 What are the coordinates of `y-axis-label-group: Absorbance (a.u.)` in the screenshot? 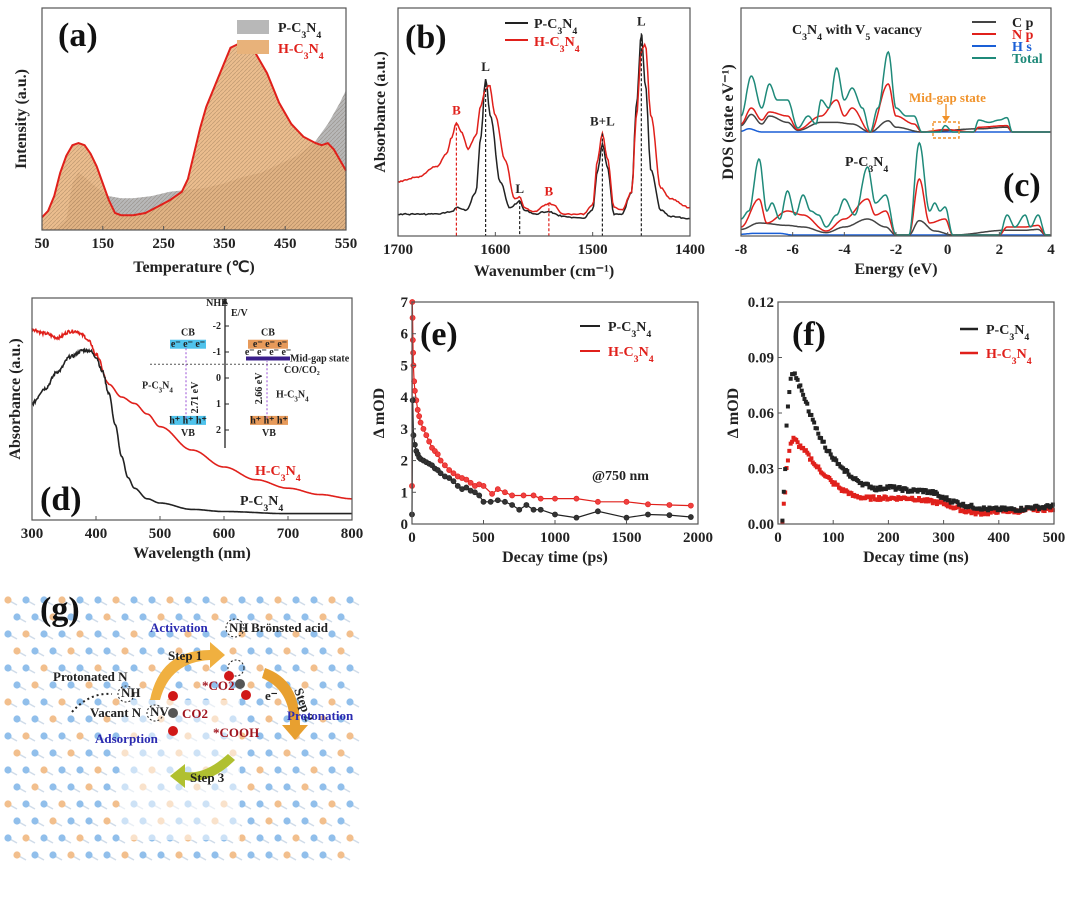 It's located at (380, 111).